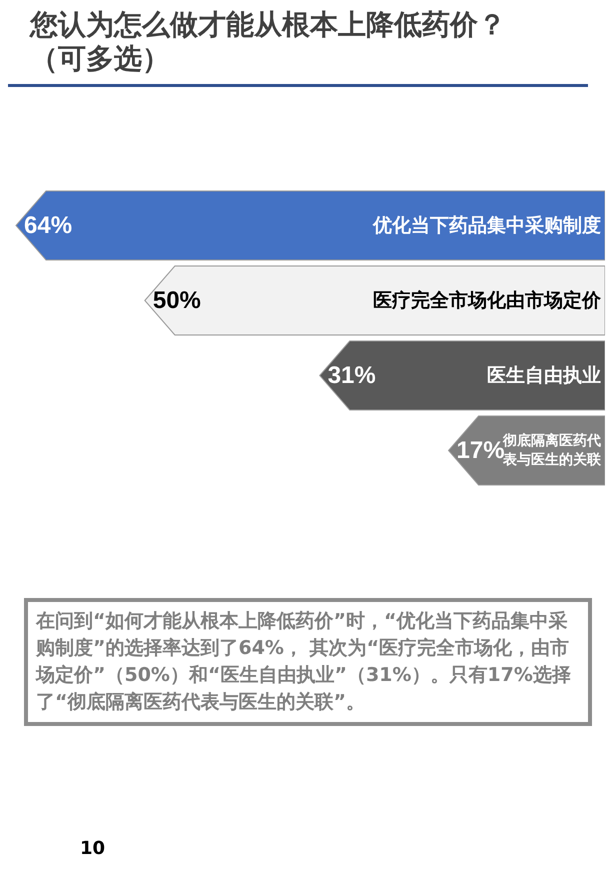  I want to click on chart-title: 您认为怎么做才能从根本上降低药价？（可多选）, so click(268, 42).